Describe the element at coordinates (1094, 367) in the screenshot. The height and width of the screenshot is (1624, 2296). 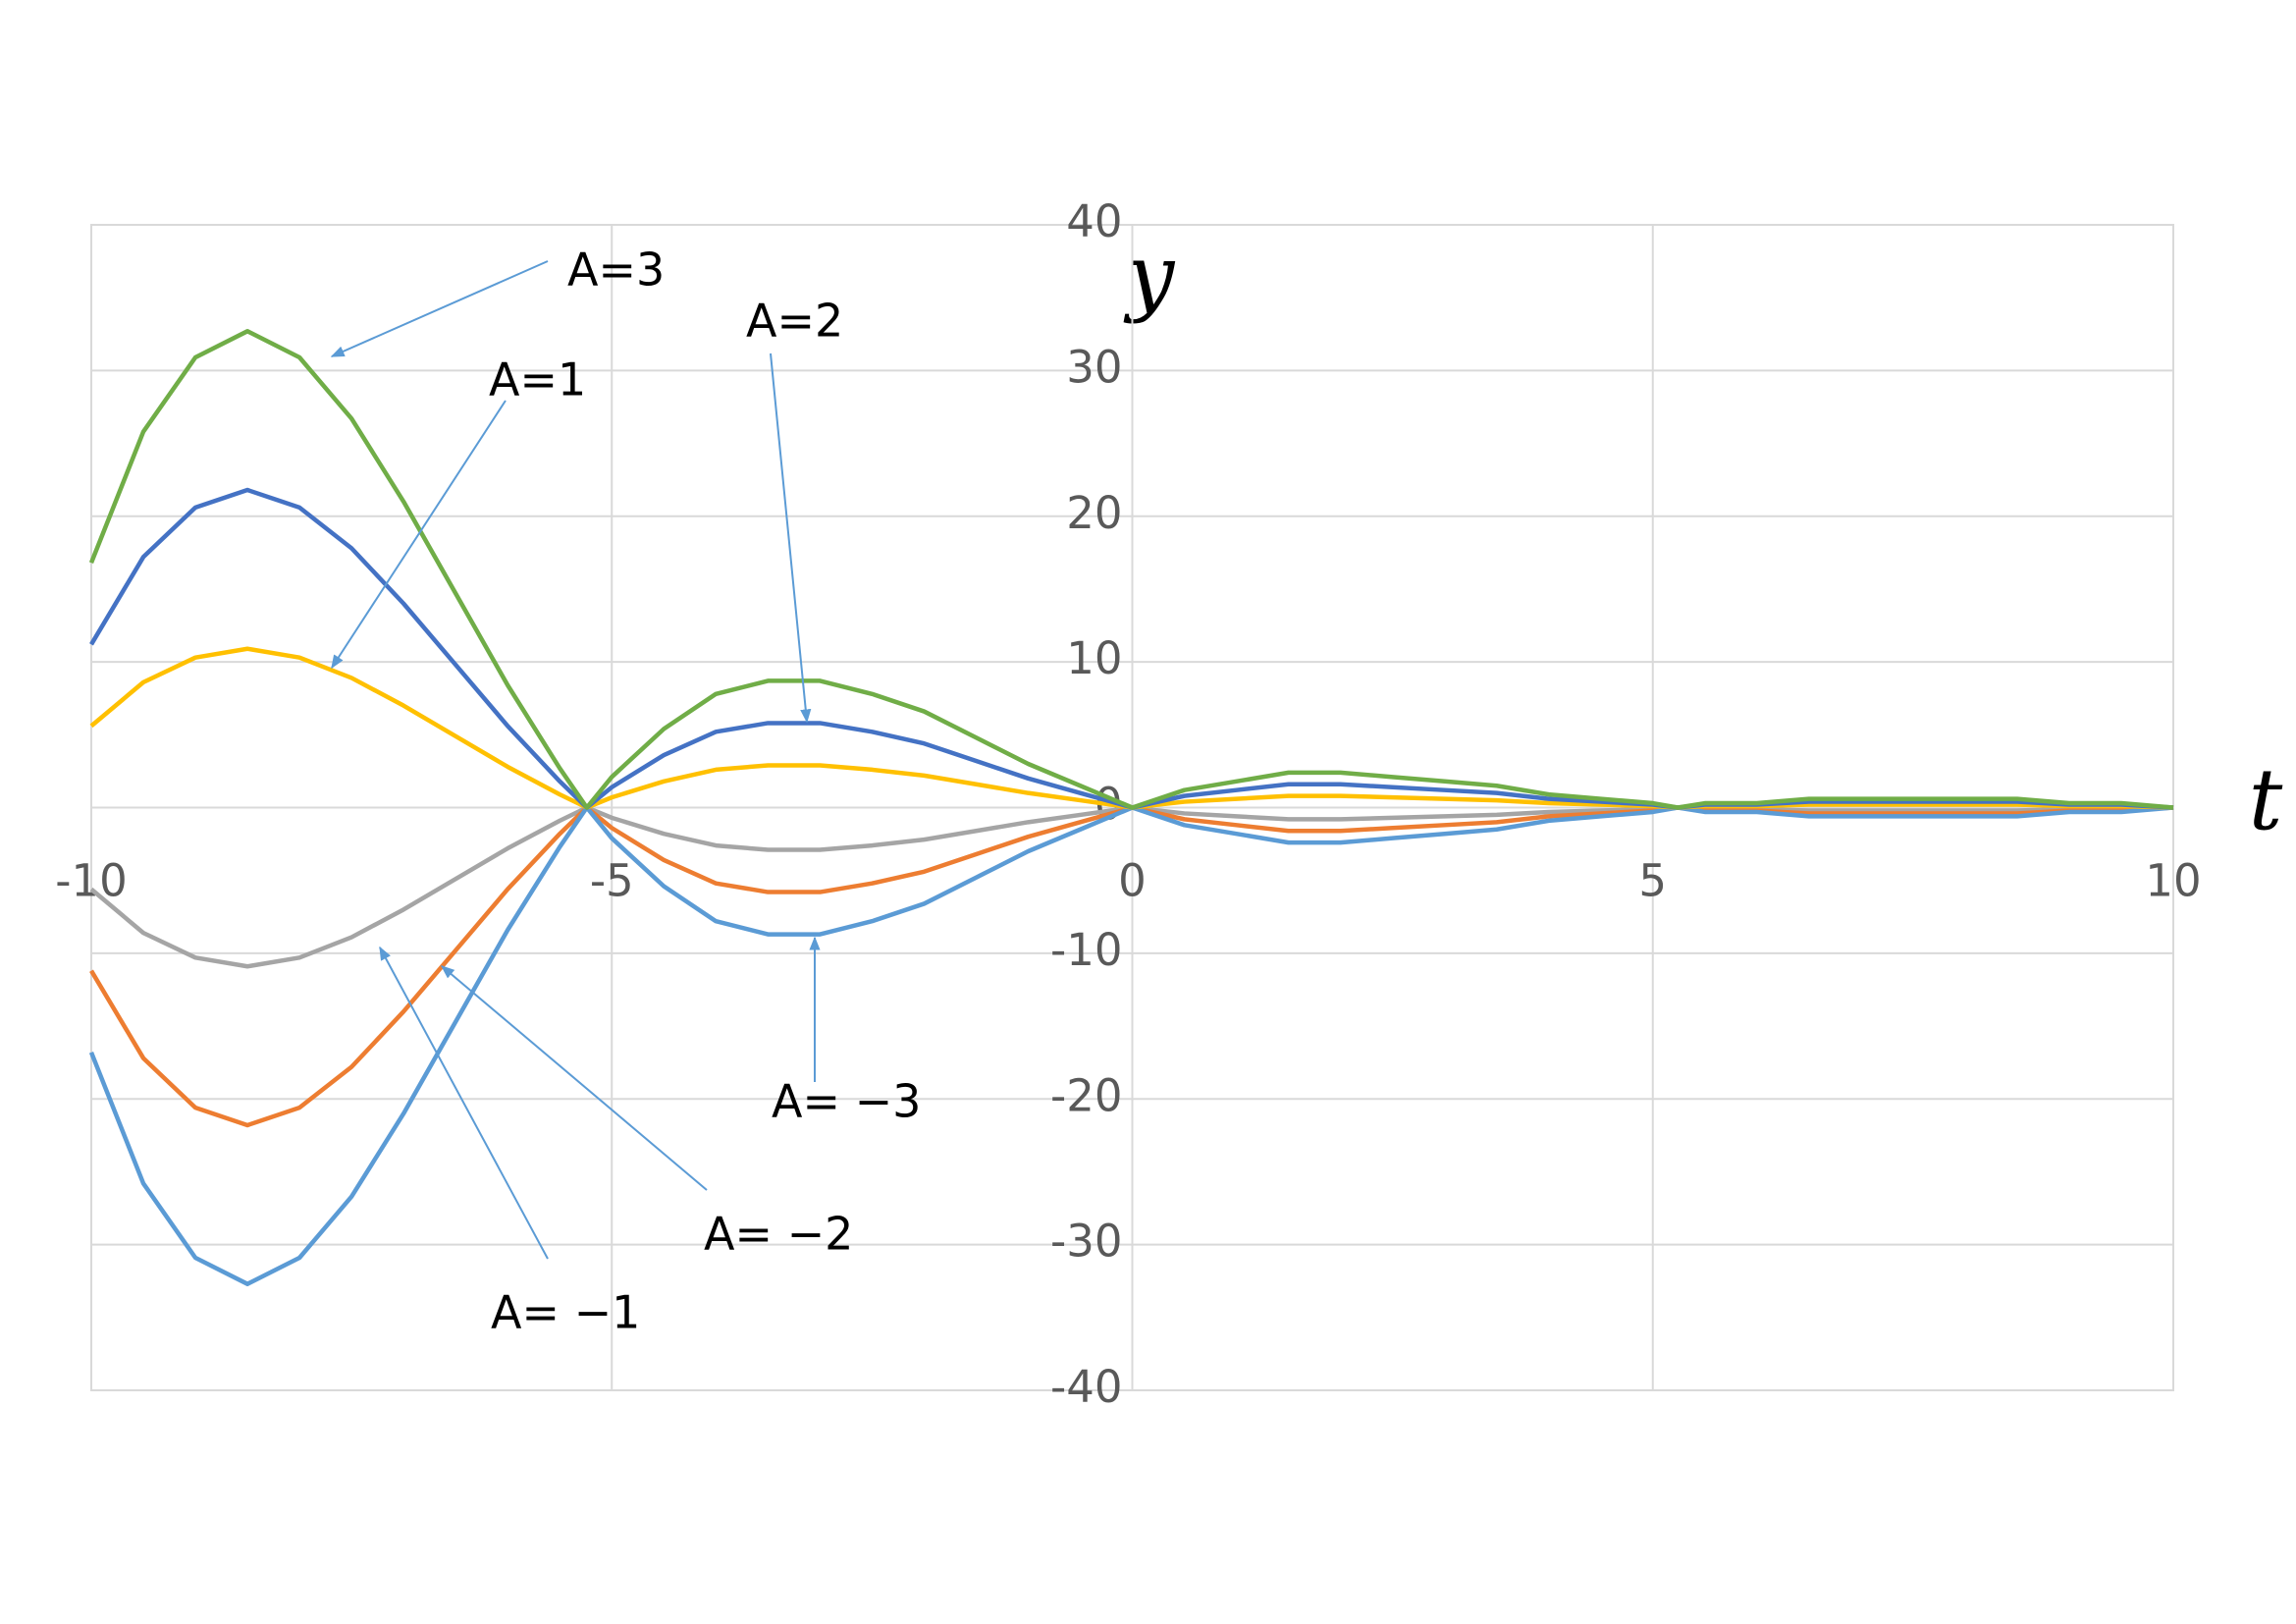
I see `y-tick-label: 30` at that location.